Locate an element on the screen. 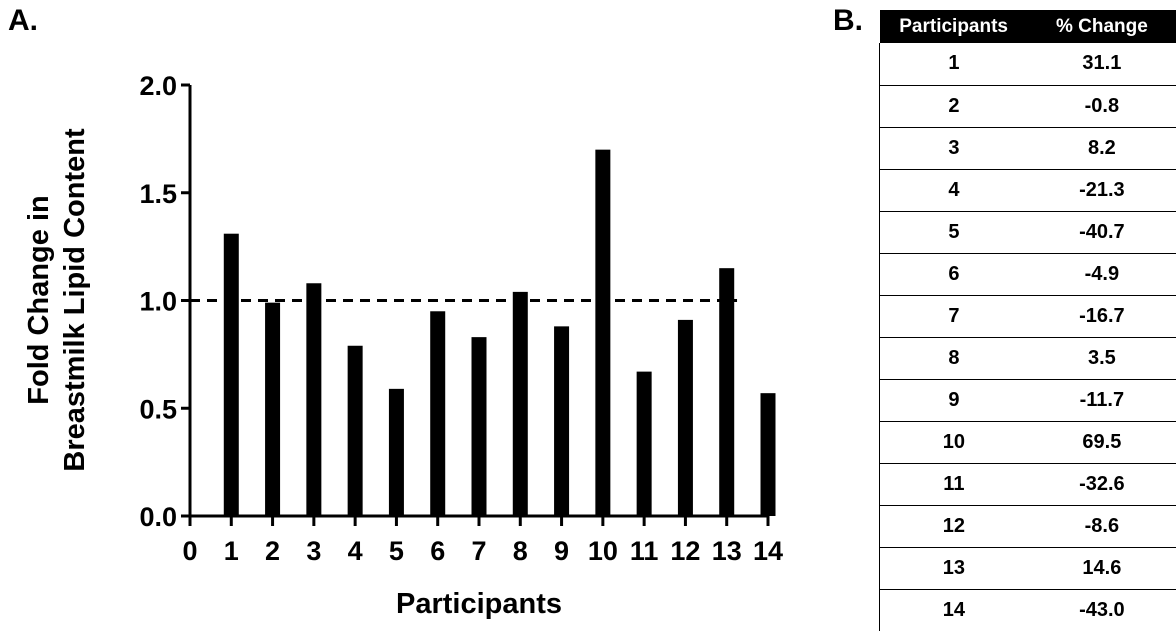  table-row: 5 -40.7 is located at coordinates (1027, 232).